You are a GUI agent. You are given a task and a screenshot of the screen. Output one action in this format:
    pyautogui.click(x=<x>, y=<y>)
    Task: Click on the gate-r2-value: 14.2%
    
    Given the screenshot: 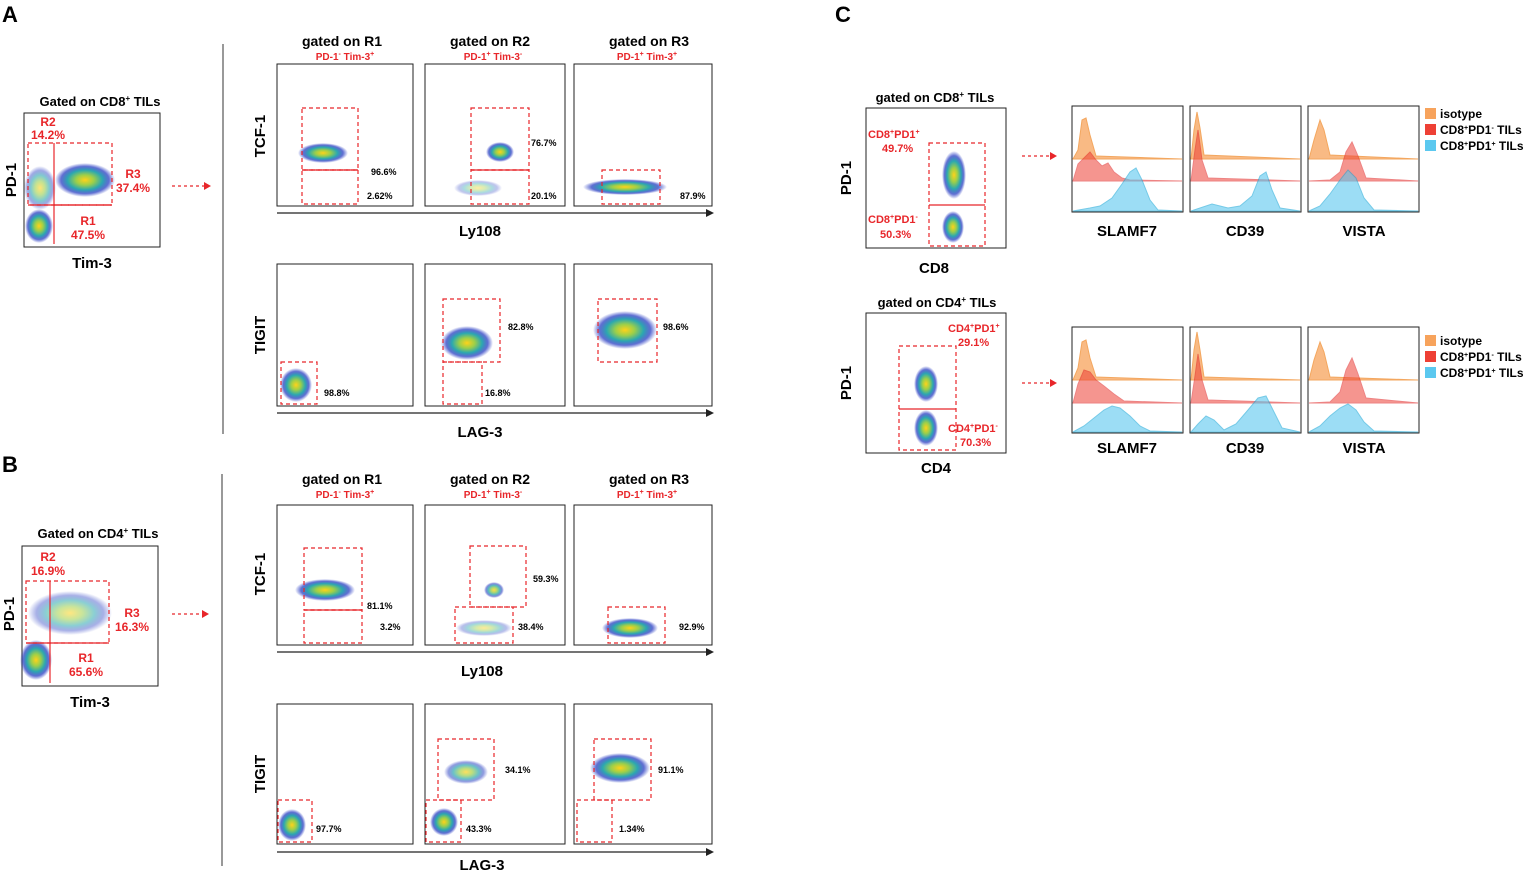 What is the action you would take?
    pyautogui.click(x=48, y=135)
    